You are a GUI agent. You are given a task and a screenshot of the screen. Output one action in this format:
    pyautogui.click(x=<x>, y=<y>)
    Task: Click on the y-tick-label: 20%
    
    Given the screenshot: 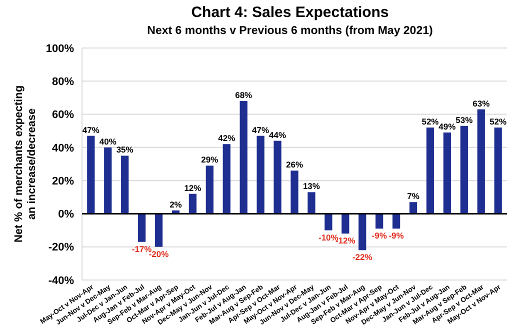 What is the action you would take?
    pyautogui.click(x=63, y=181)
    